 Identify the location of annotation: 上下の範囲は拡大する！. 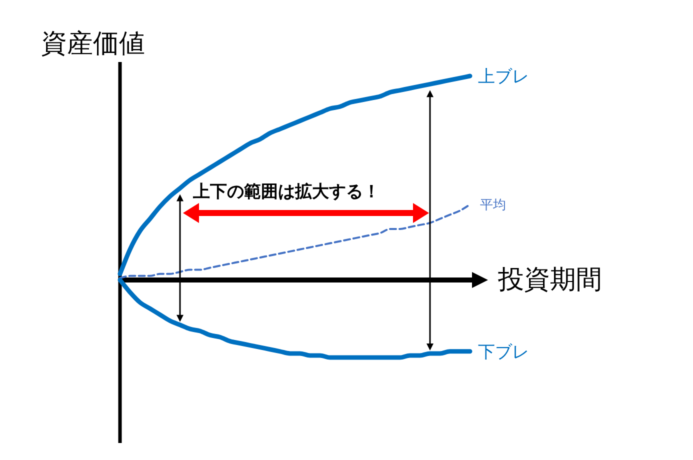
(286, 192).